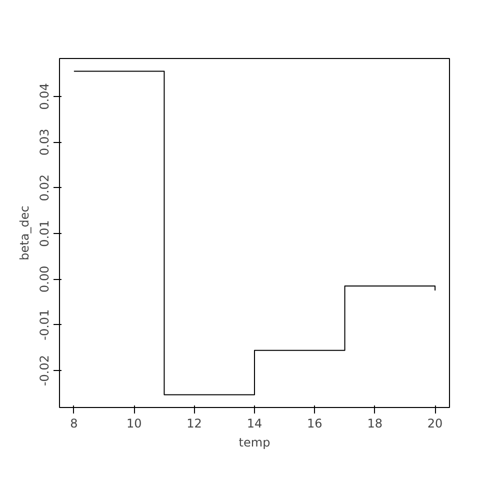  I want to click on y-axis-title: beta_dec, so click(25, 233).